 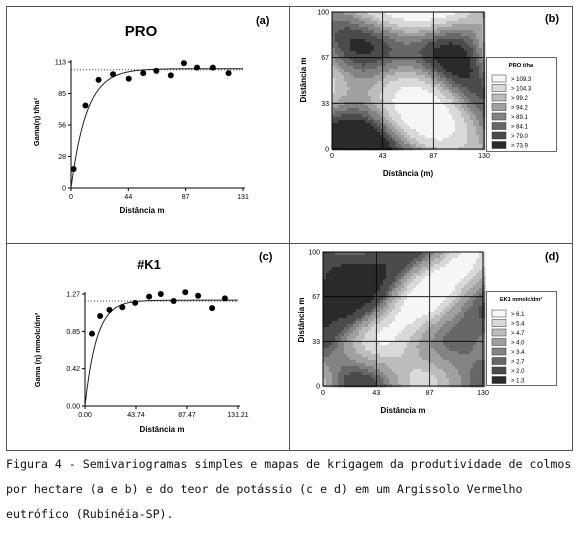 I want to click on map-y-tick-label-b: 33, so click(x=325, y=104).